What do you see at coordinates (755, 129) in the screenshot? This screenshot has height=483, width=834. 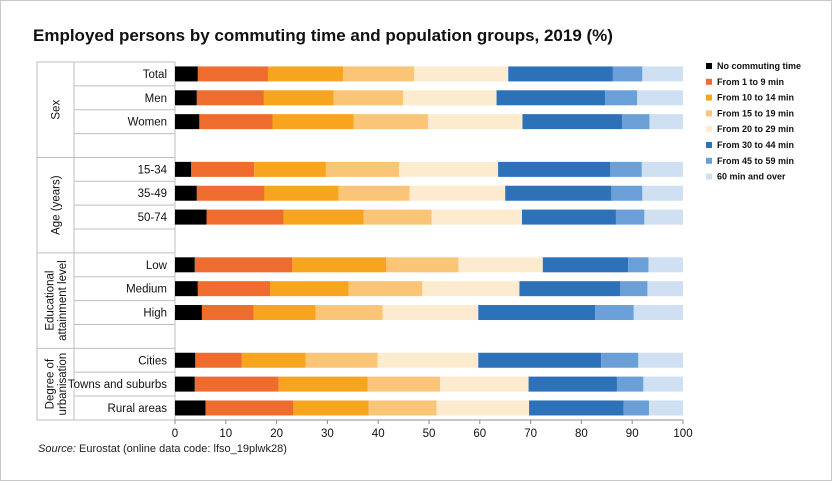 I see `legend-entry-label: From 20 to 29 min` at bounding box center [755, 129].